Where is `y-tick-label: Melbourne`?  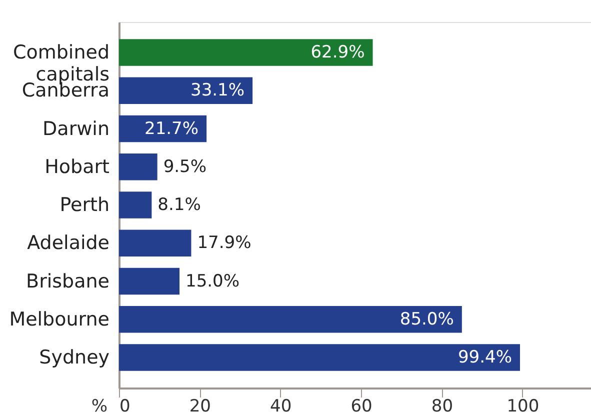
y-tick-label: Melbourne is located at coordinates (59, 319).